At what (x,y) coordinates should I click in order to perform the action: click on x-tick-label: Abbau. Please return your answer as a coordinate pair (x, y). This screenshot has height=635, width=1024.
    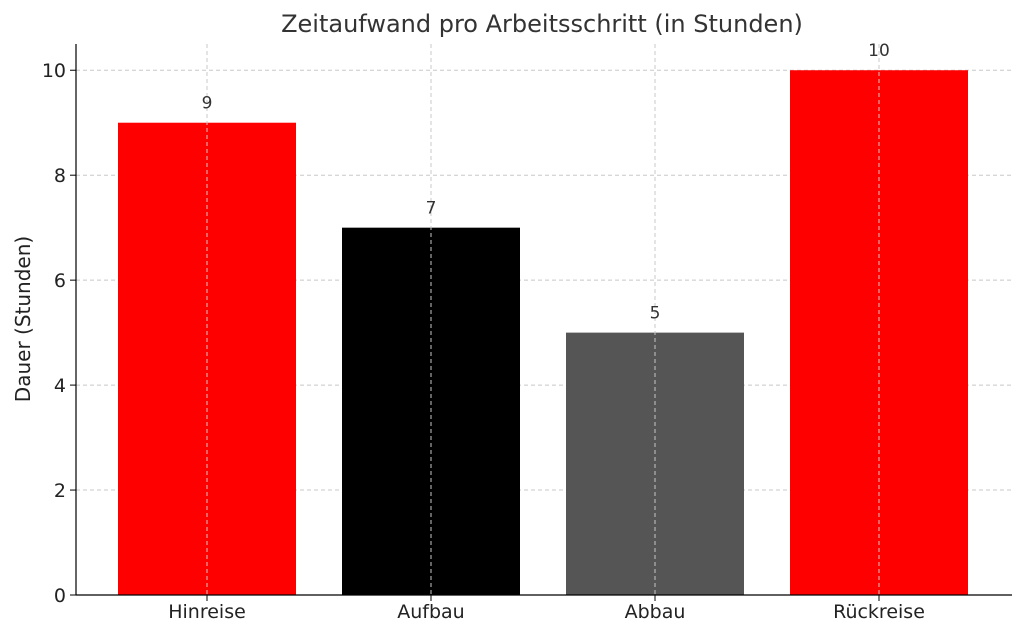
    Looking at the image, I should click on (655, 612).